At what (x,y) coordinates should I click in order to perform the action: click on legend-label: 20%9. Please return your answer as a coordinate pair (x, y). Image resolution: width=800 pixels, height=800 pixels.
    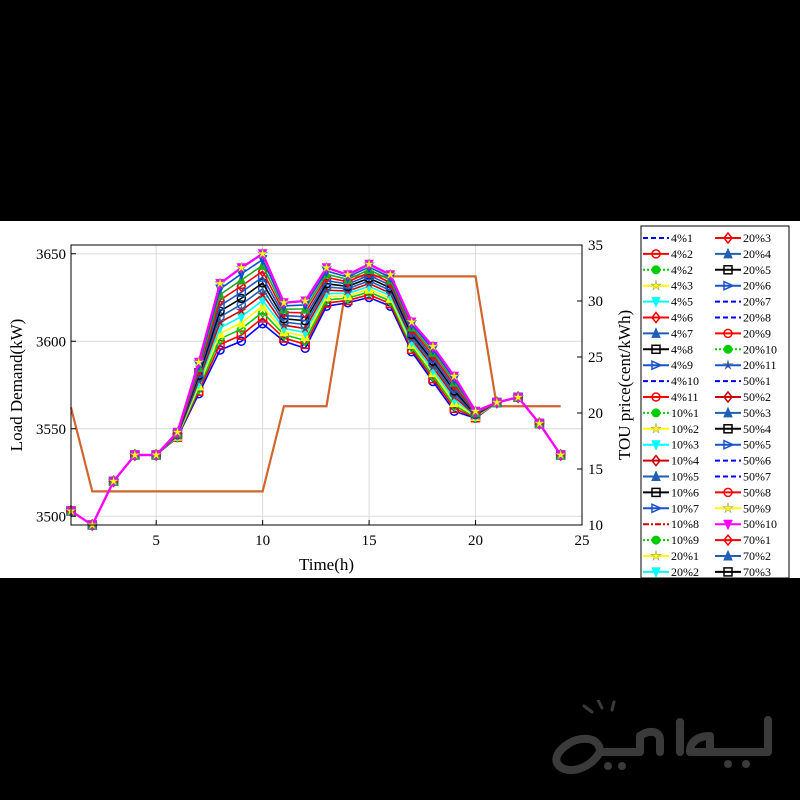
    Looking at the image, I should click on (757, 333).